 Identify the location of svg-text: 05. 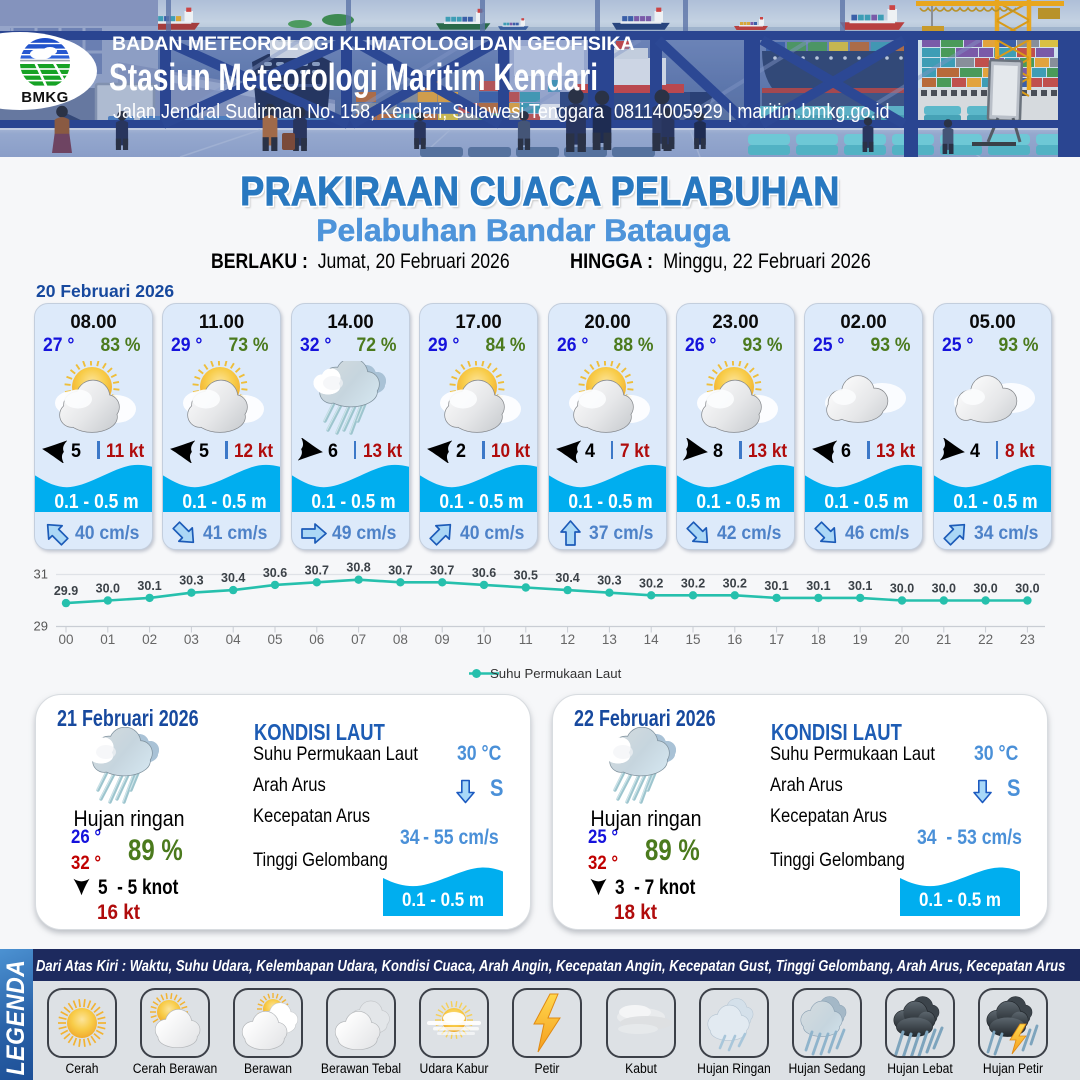
(274, 639).